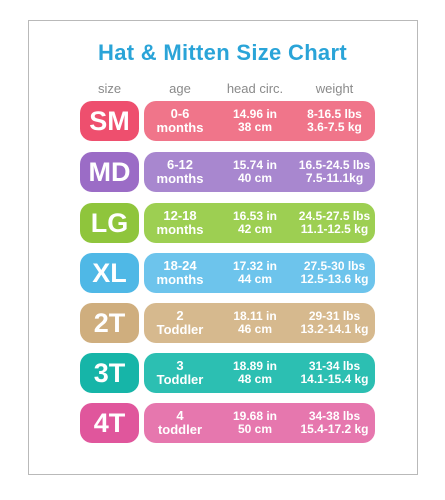 The height and width of the screenshot is (500, 445). What do you see at coordinates (334, 429) in the screenshot?
I see `weight-kg: 15.4-17.2 kg` at bounding box center [334, 429].